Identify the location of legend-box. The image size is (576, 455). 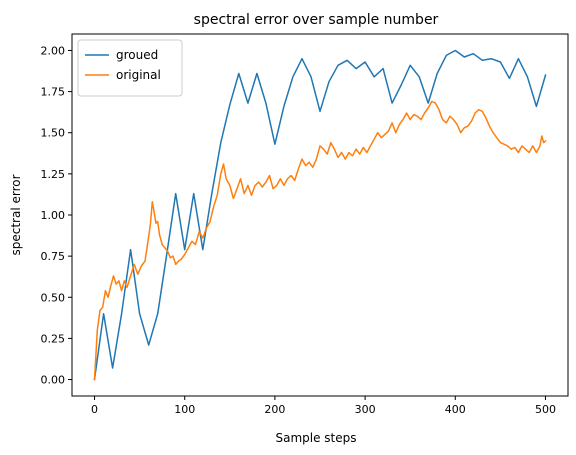
(130, 68).